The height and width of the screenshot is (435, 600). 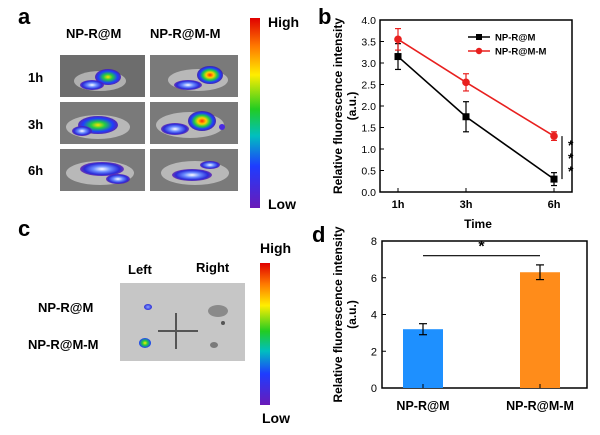 I want to click on y-tick-label: 3.5, so click(x=368, y=43).